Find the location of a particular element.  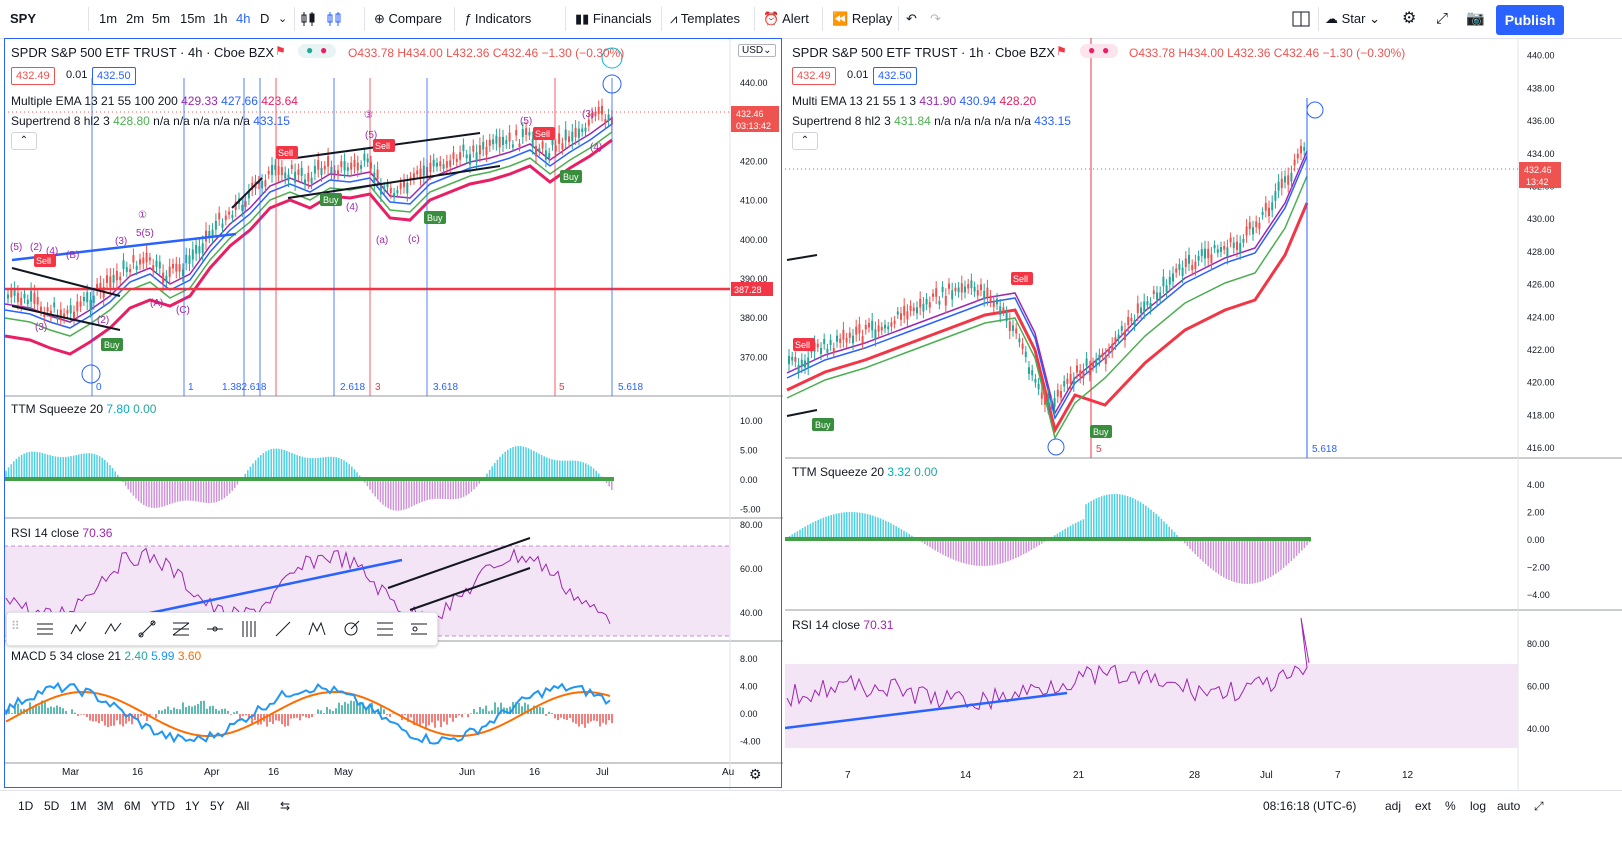

range-3m: 3M is located at coordinates (105, 806).